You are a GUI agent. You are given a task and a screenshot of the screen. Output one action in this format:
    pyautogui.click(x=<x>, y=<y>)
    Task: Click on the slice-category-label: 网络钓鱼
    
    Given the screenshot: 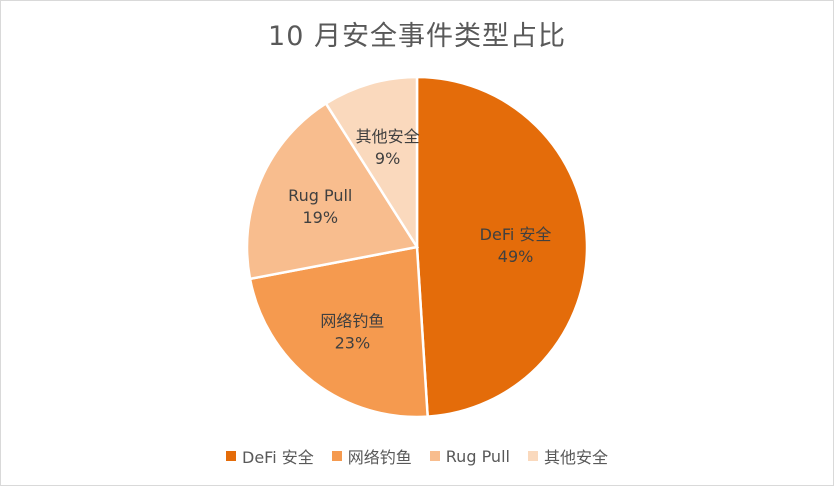 What is the action you would take?
    pyautogui.click(x=352, y=320)
    